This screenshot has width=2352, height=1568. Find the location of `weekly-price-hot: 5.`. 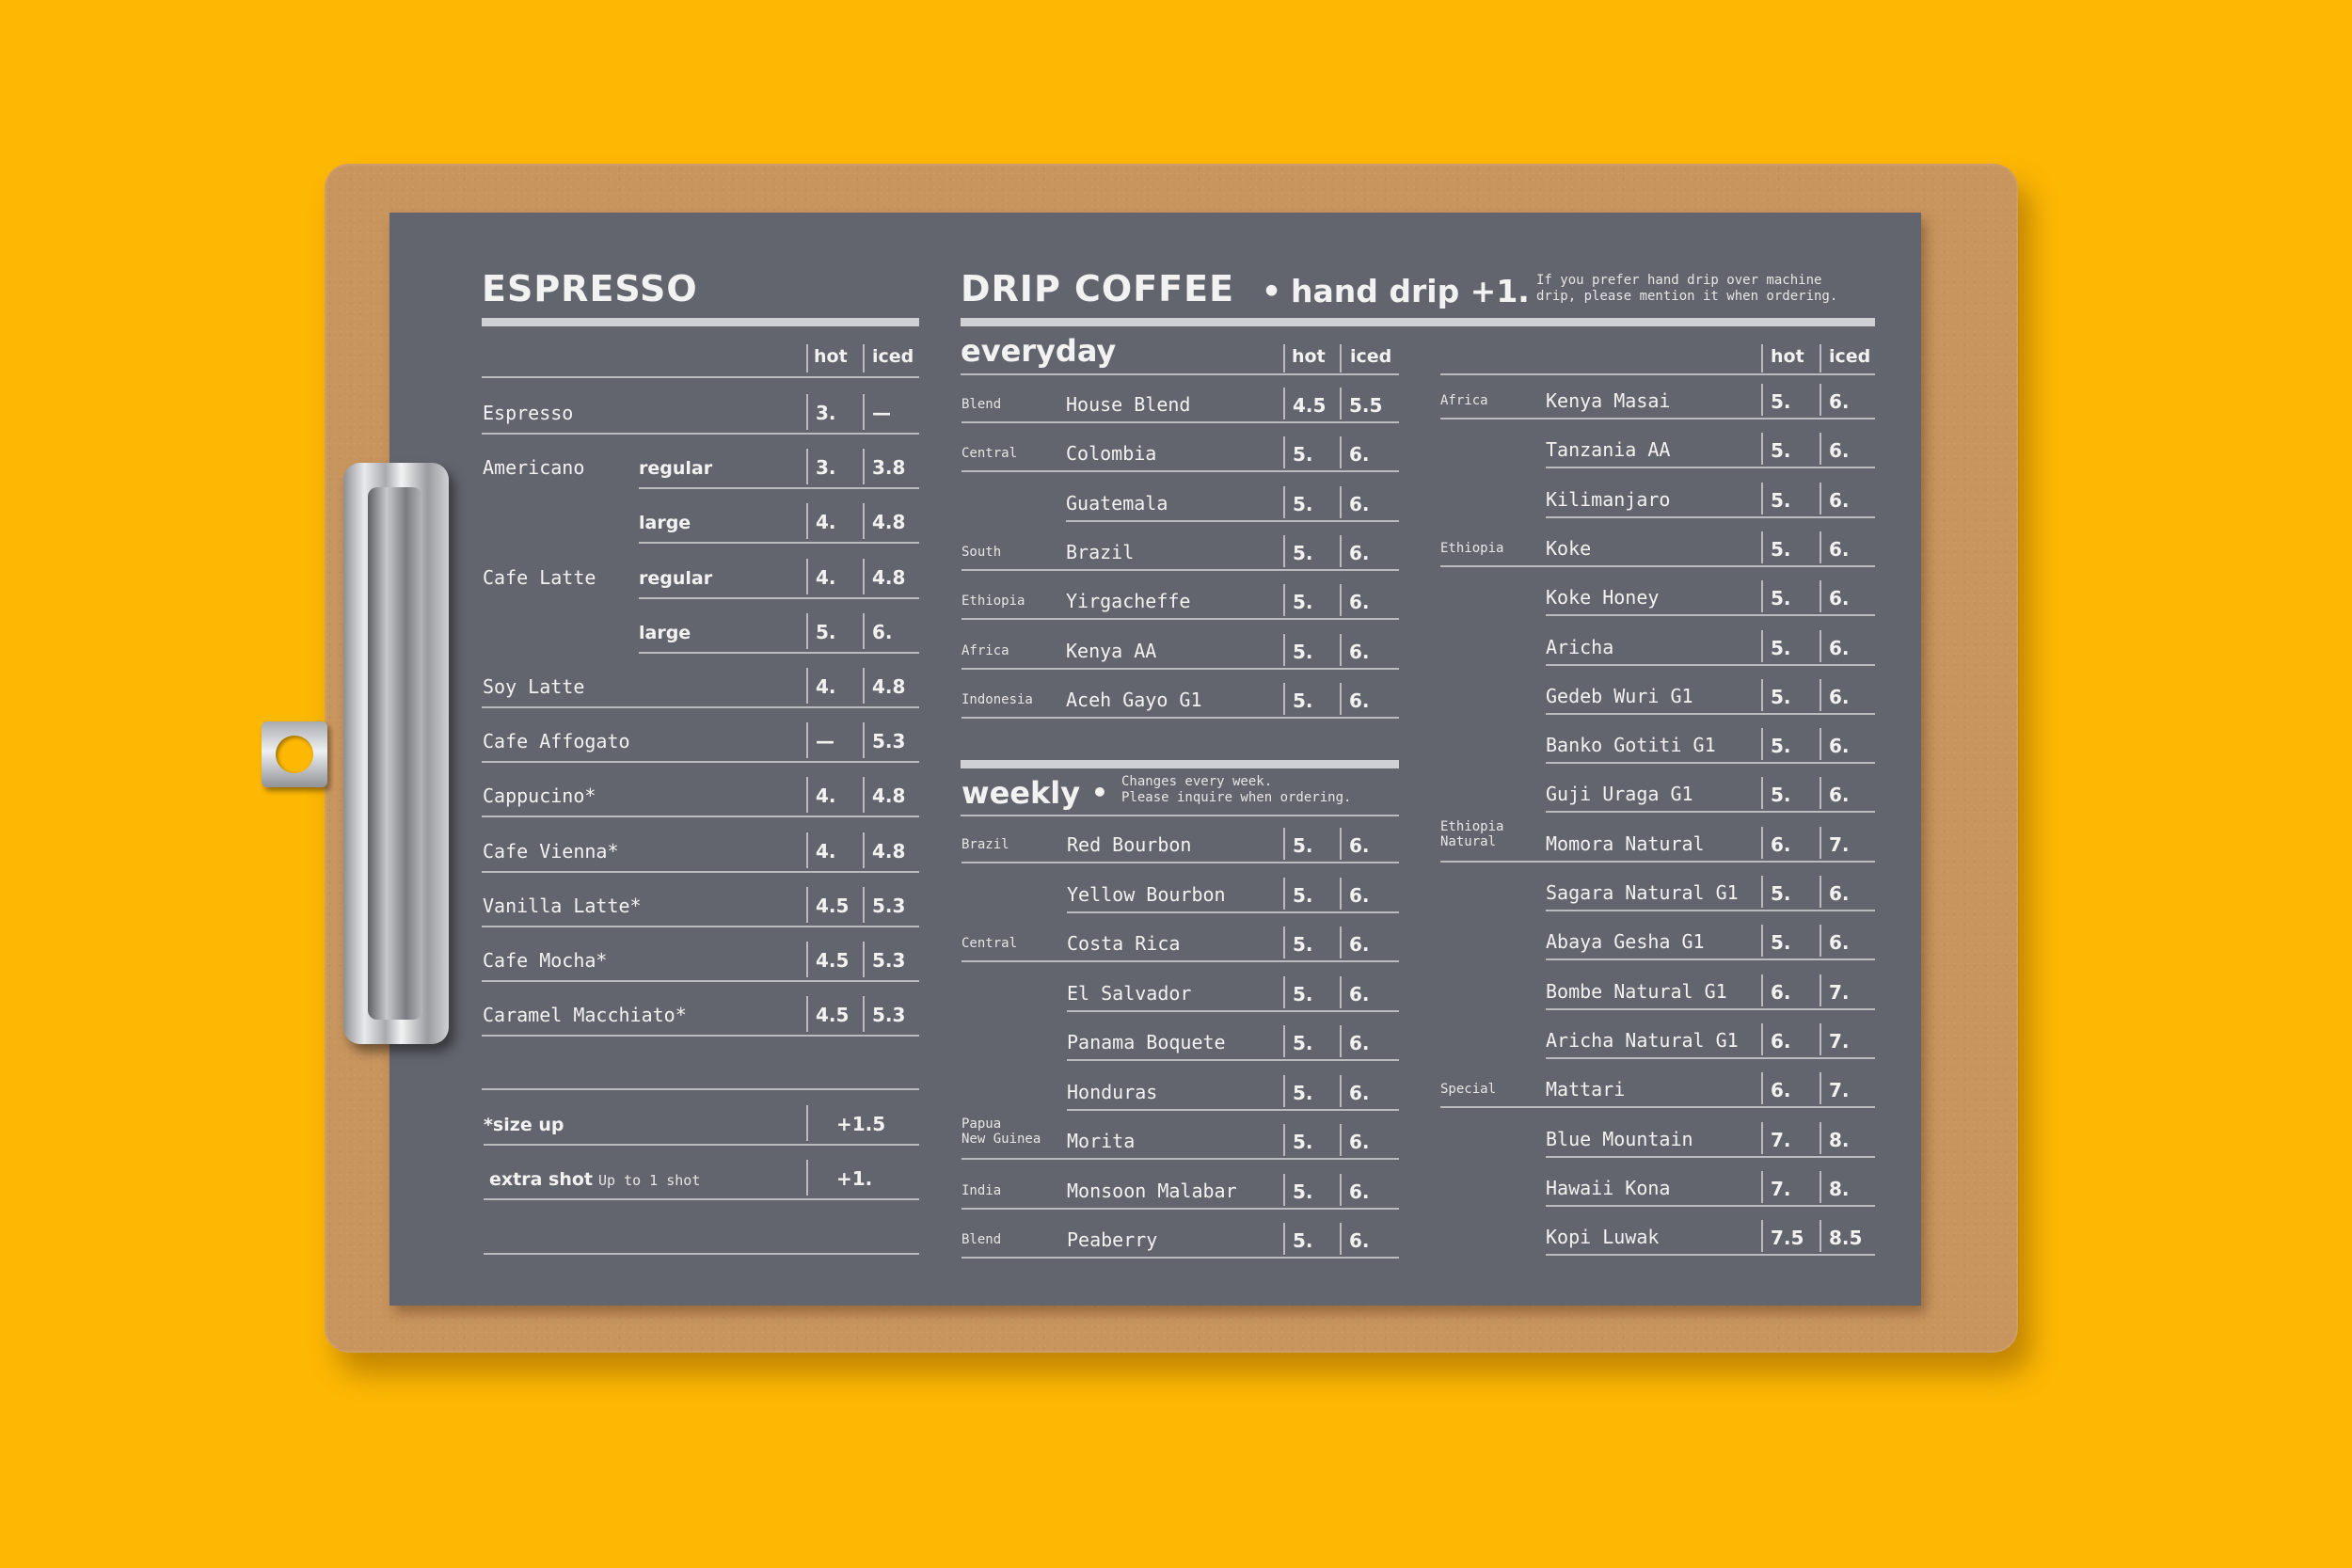

weekly-price-hot: 5. is located at coordinates (1303, 944).